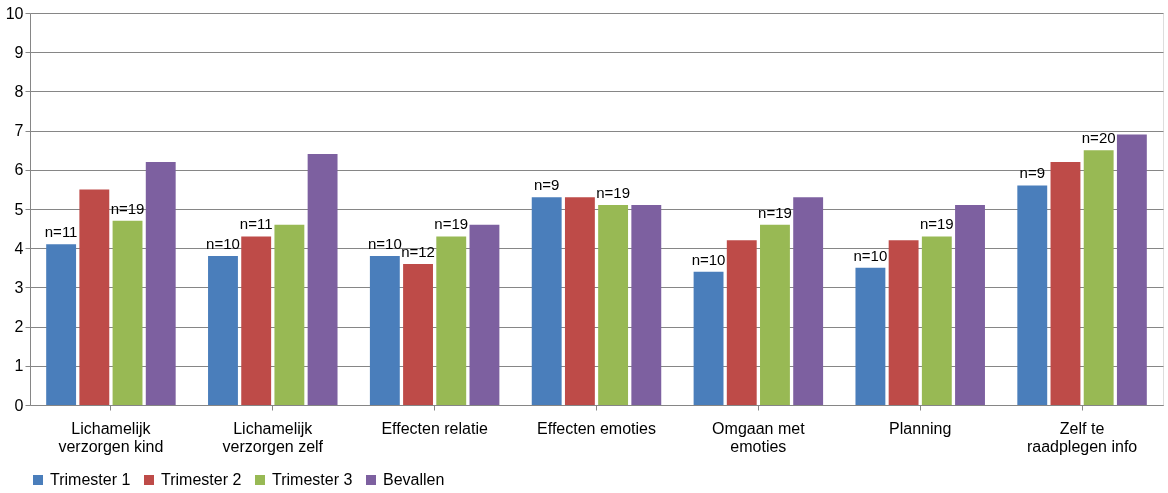  Describe the element at coordinates (19, 287) in the screenshot. I see `y-tick-label: 3` at that location.